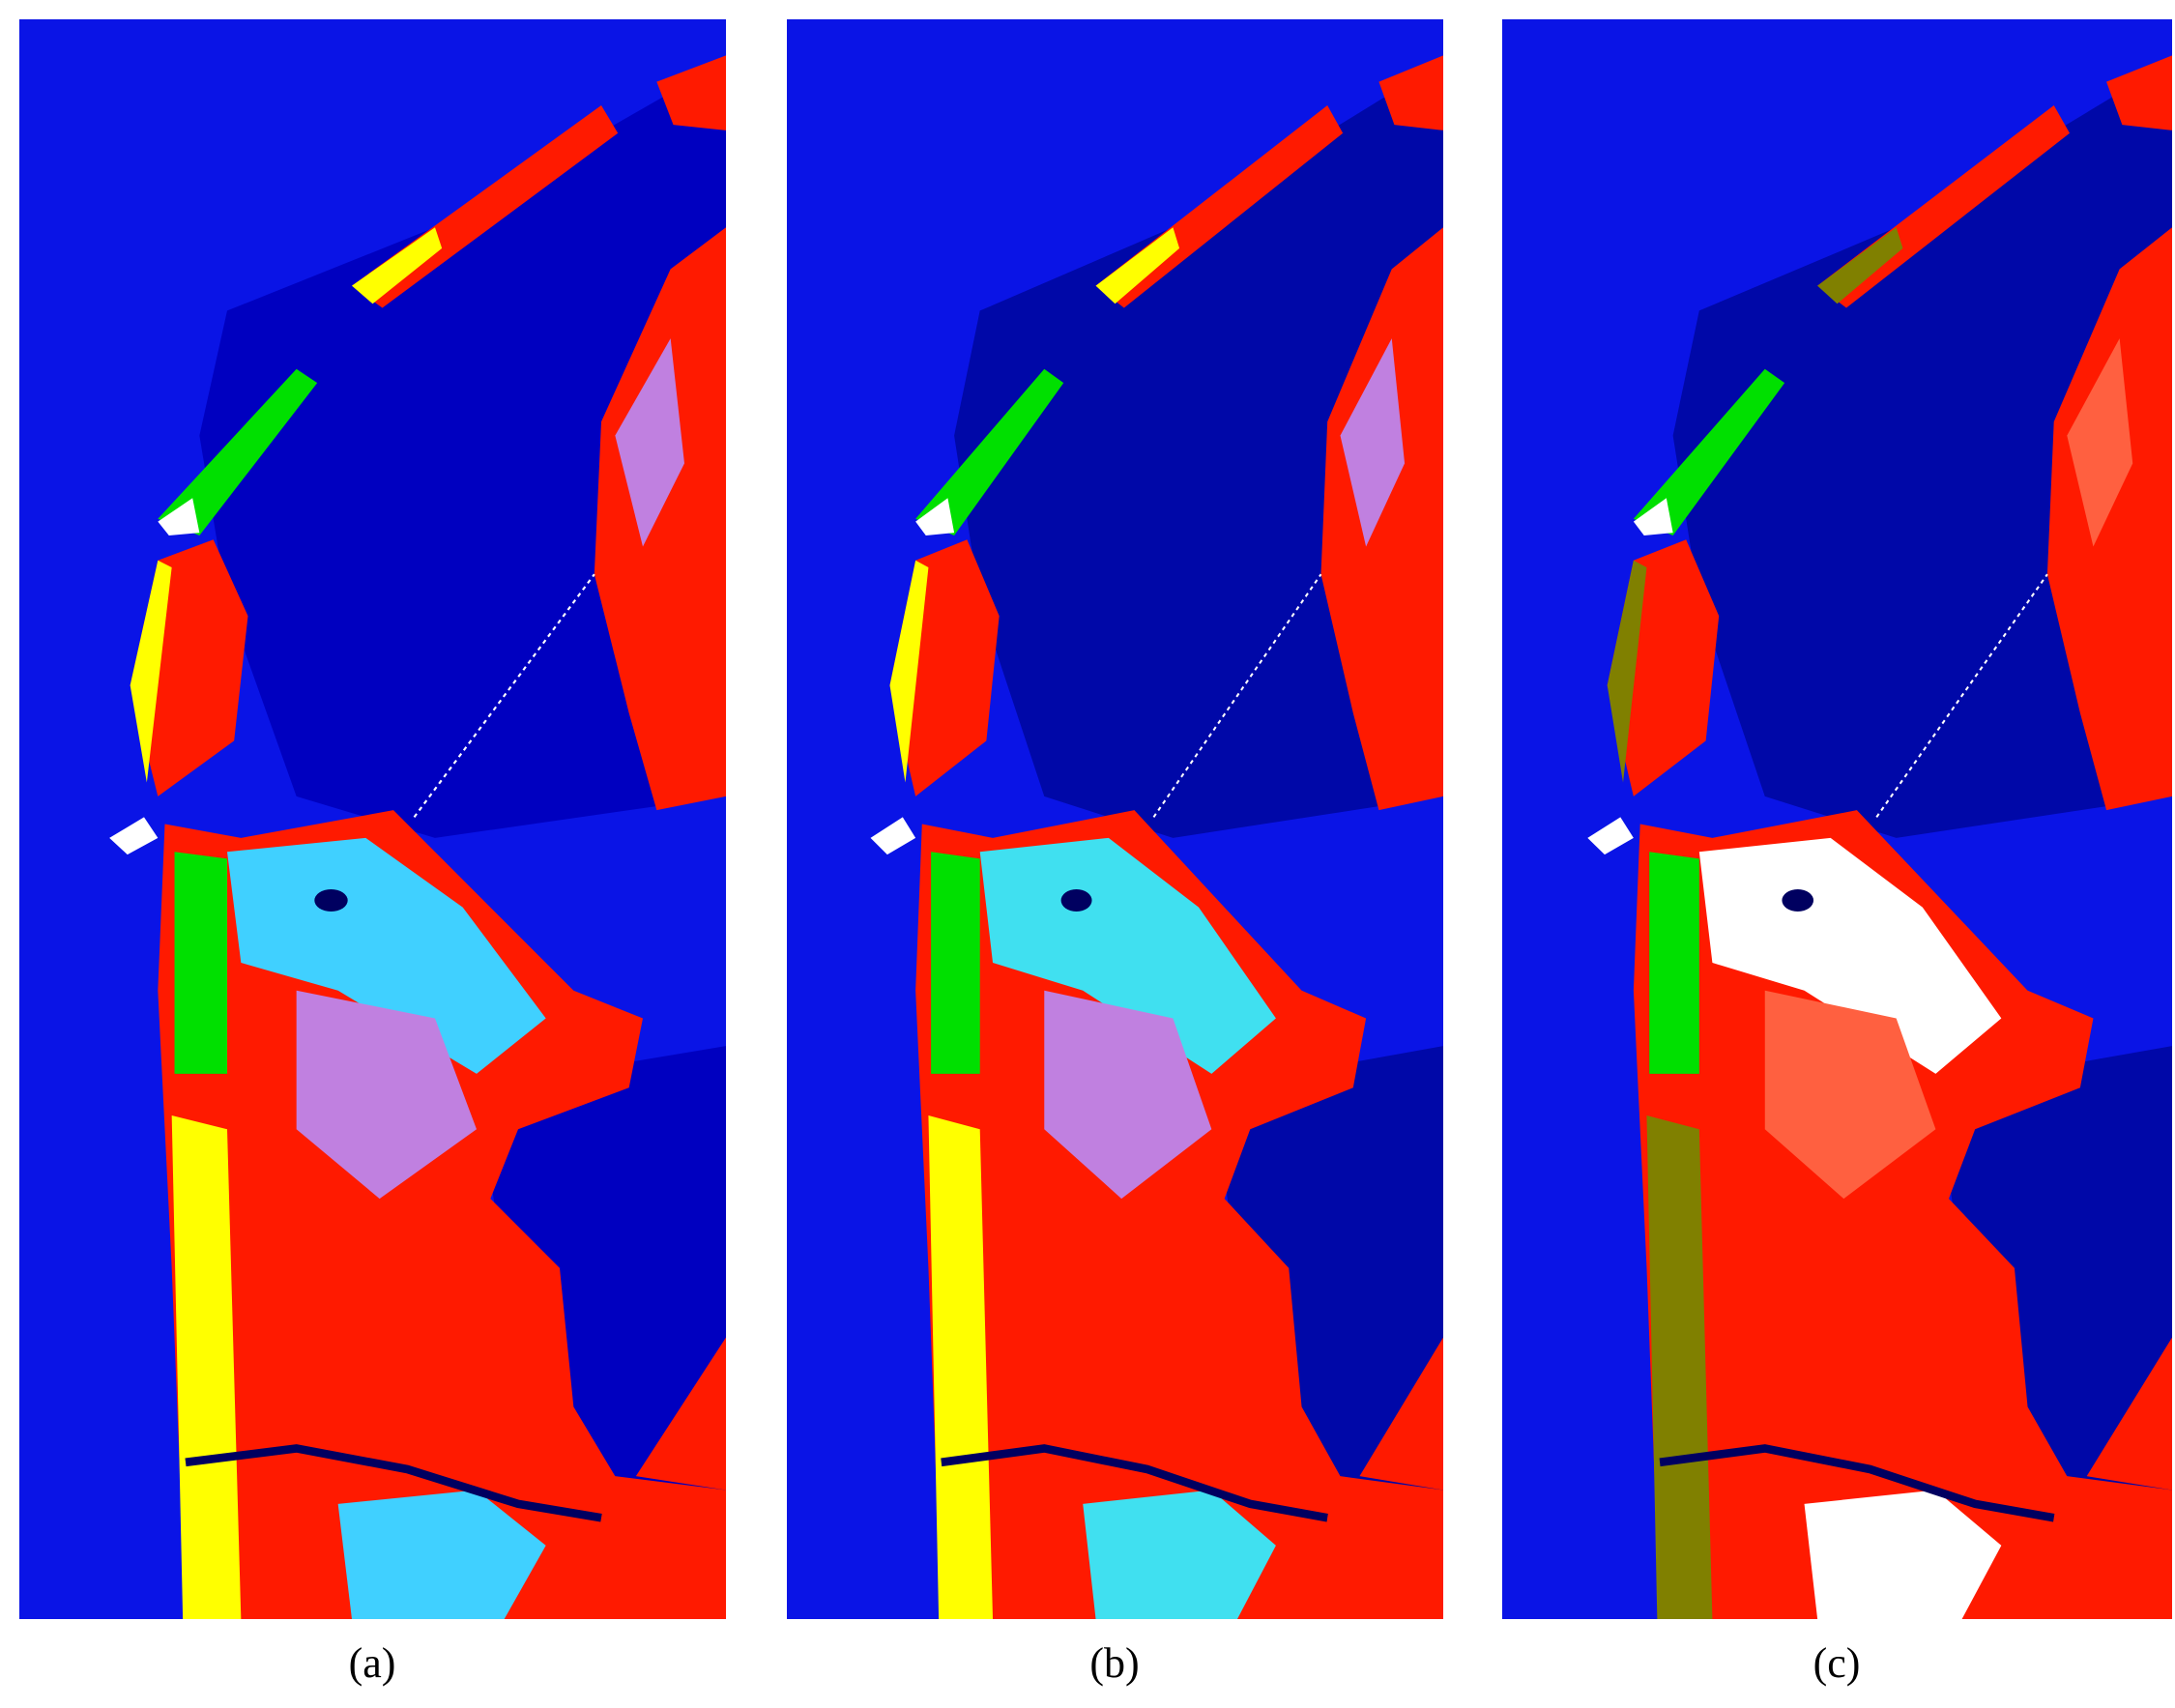 The width and height of the screenshot is (2175, 1708). Describe the element at coordinates (1837, 1663) in the screenshot. I see `panel-label: (c)` at that location.